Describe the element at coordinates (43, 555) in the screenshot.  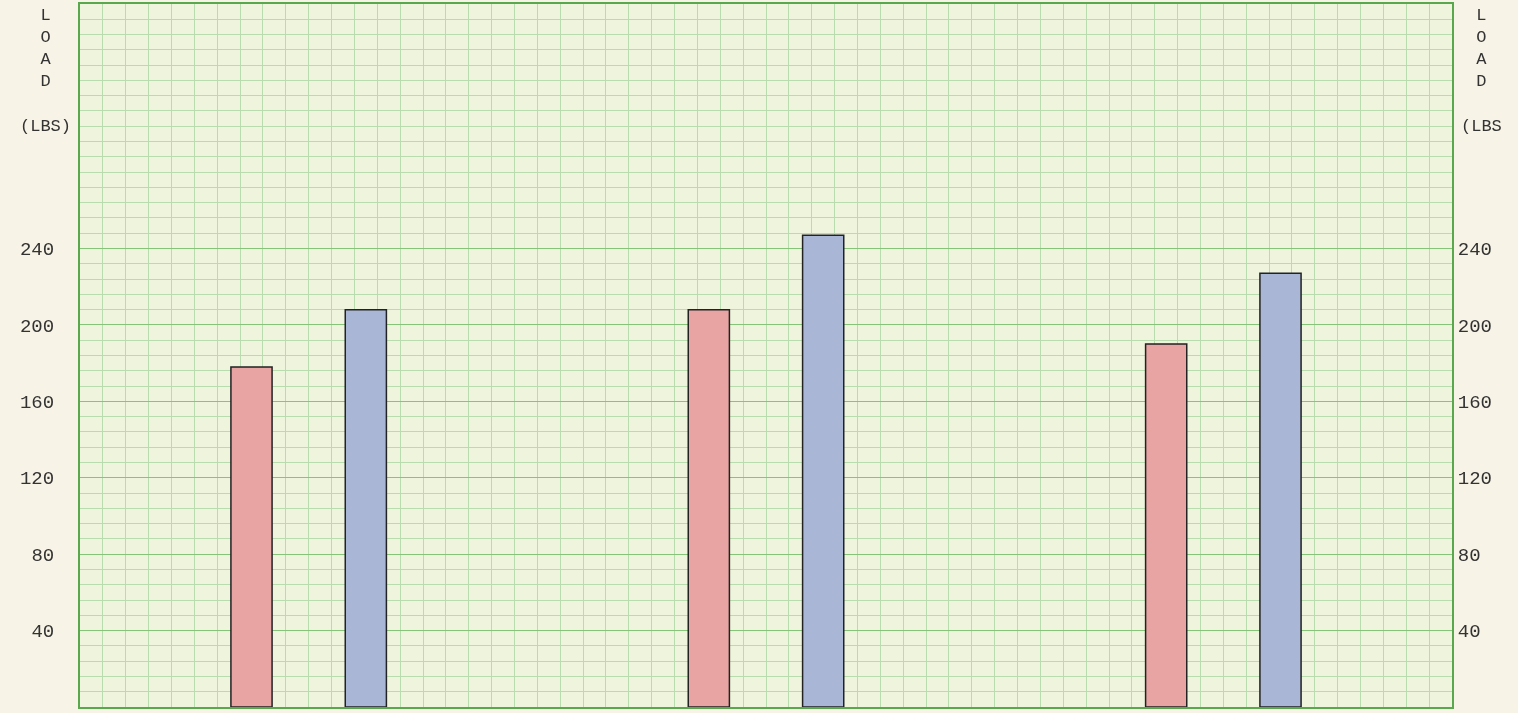
I see `y-tick-label: 80` at that location.